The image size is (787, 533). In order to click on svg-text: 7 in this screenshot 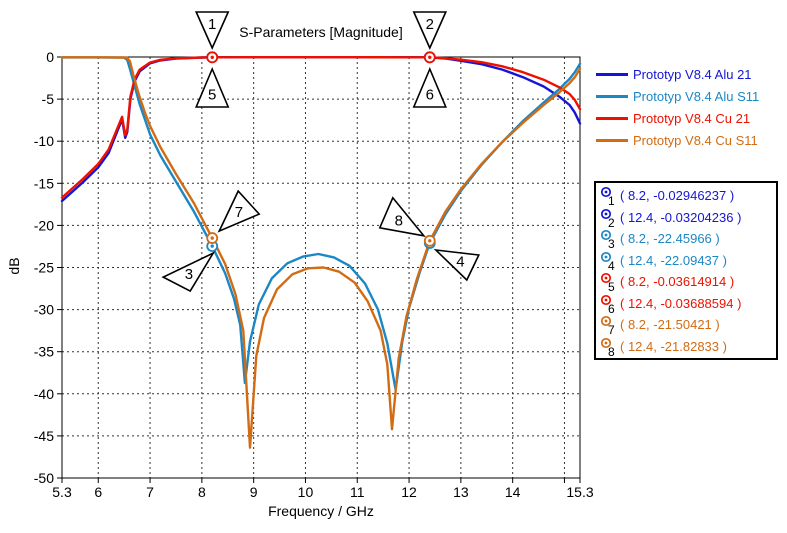, I will do `click(150, 492)`.